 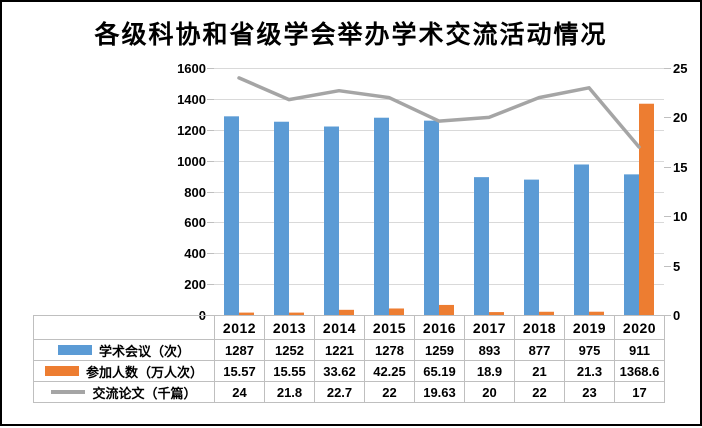 I want to click on table-value: 15.55, so click(x=289, y=371).